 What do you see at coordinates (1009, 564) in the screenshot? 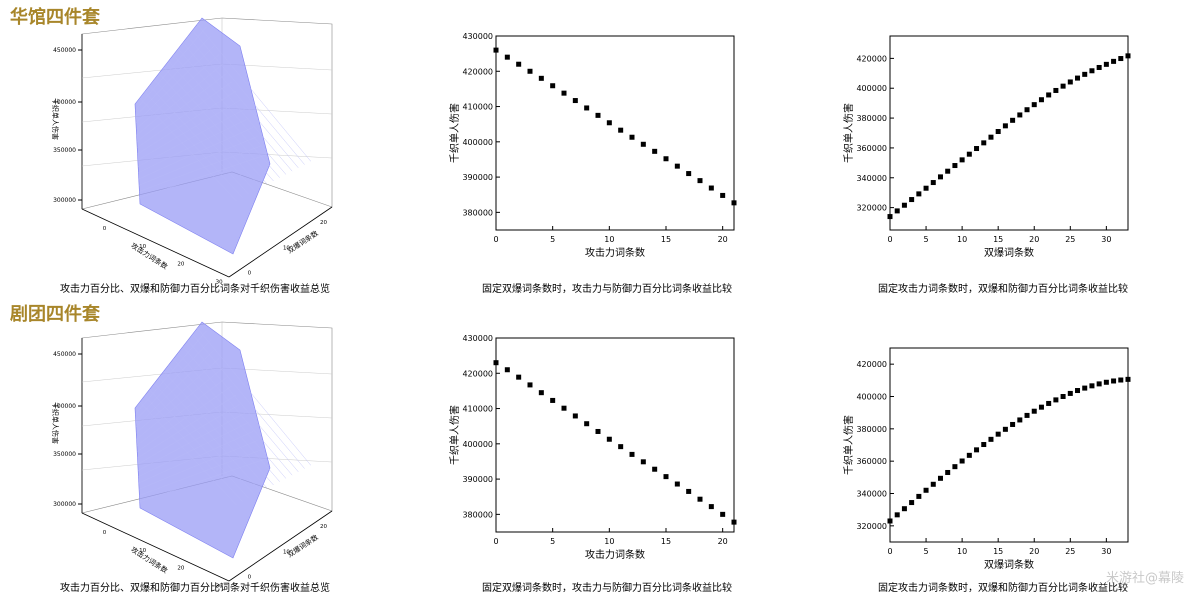
I see `x-axis-label: 双爆词条数` at bounding box center [1009, 564].